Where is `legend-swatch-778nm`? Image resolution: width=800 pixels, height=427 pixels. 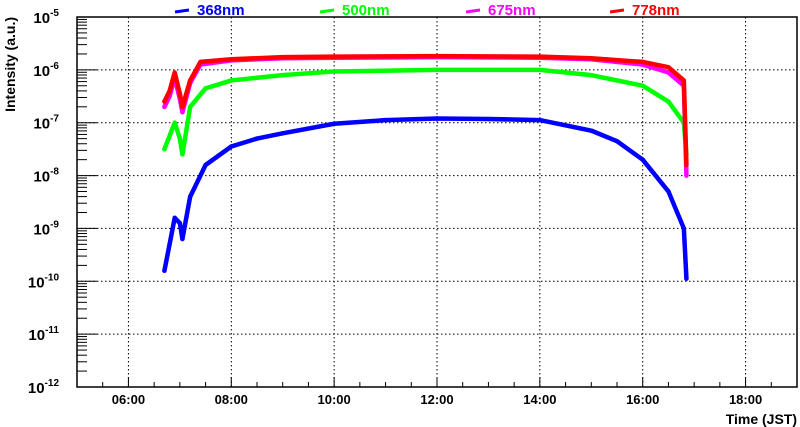
legend-swatch-778nm is located at coordinates (617, 11).